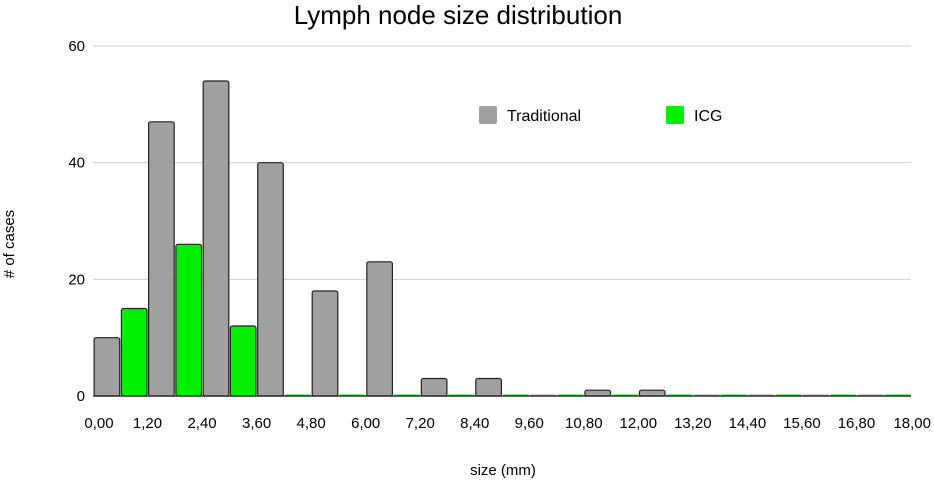  What do you see at coordinates (98, 423) in the screenshot?
I see `x-tick-label: 0,00` at bounding box center [98, 423].